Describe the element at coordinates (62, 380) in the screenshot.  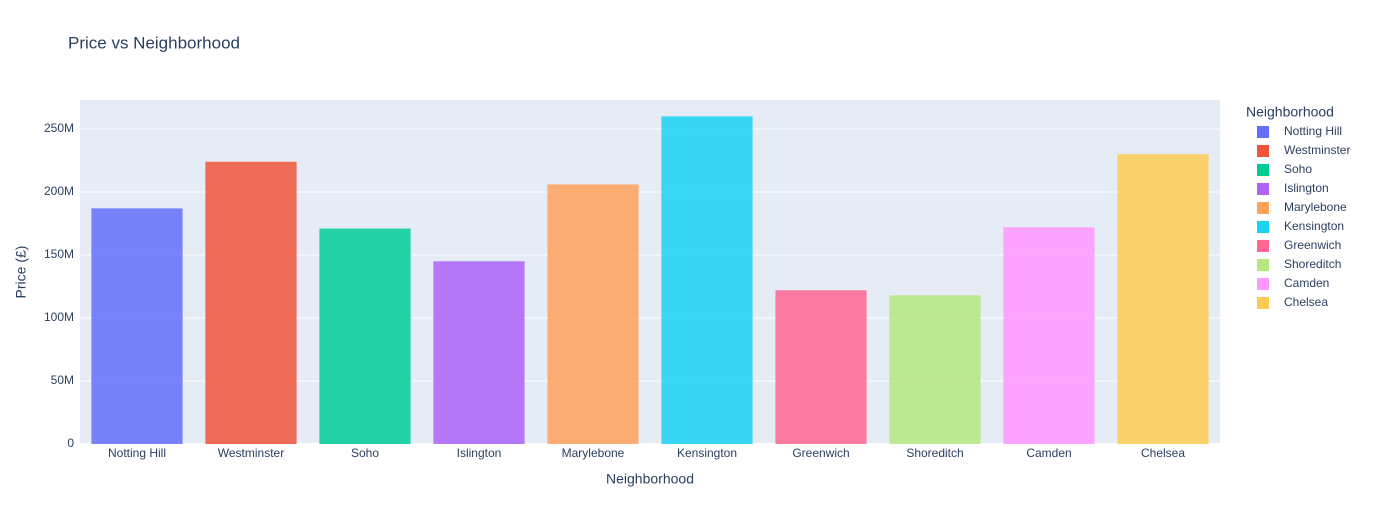
I see `y-tick-label: 50M` at that location.